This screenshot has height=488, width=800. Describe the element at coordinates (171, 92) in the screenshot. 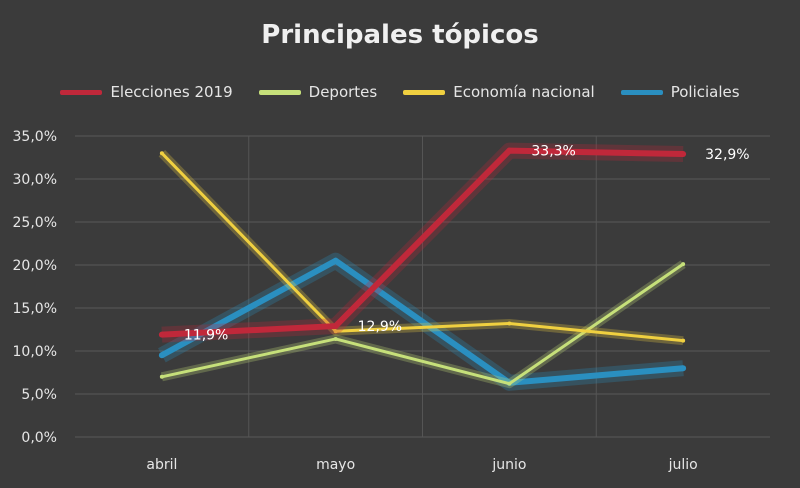

I see `legend-label: Elecciones 2019` at that location.